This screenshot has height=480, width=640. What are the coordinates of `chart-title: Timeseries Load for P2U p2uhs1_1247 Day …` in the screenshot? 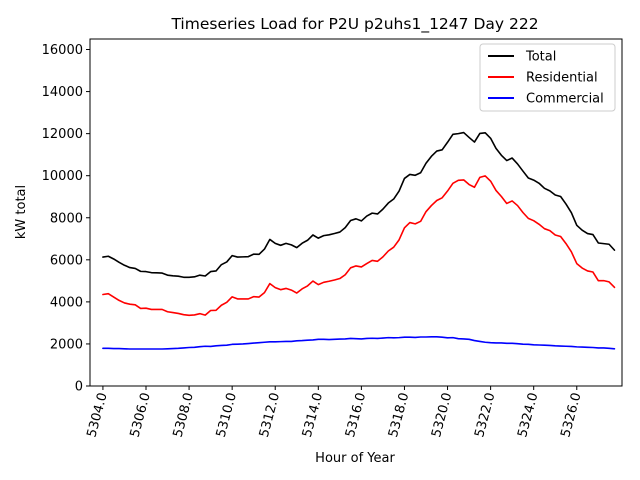 It's located at (354, 24).